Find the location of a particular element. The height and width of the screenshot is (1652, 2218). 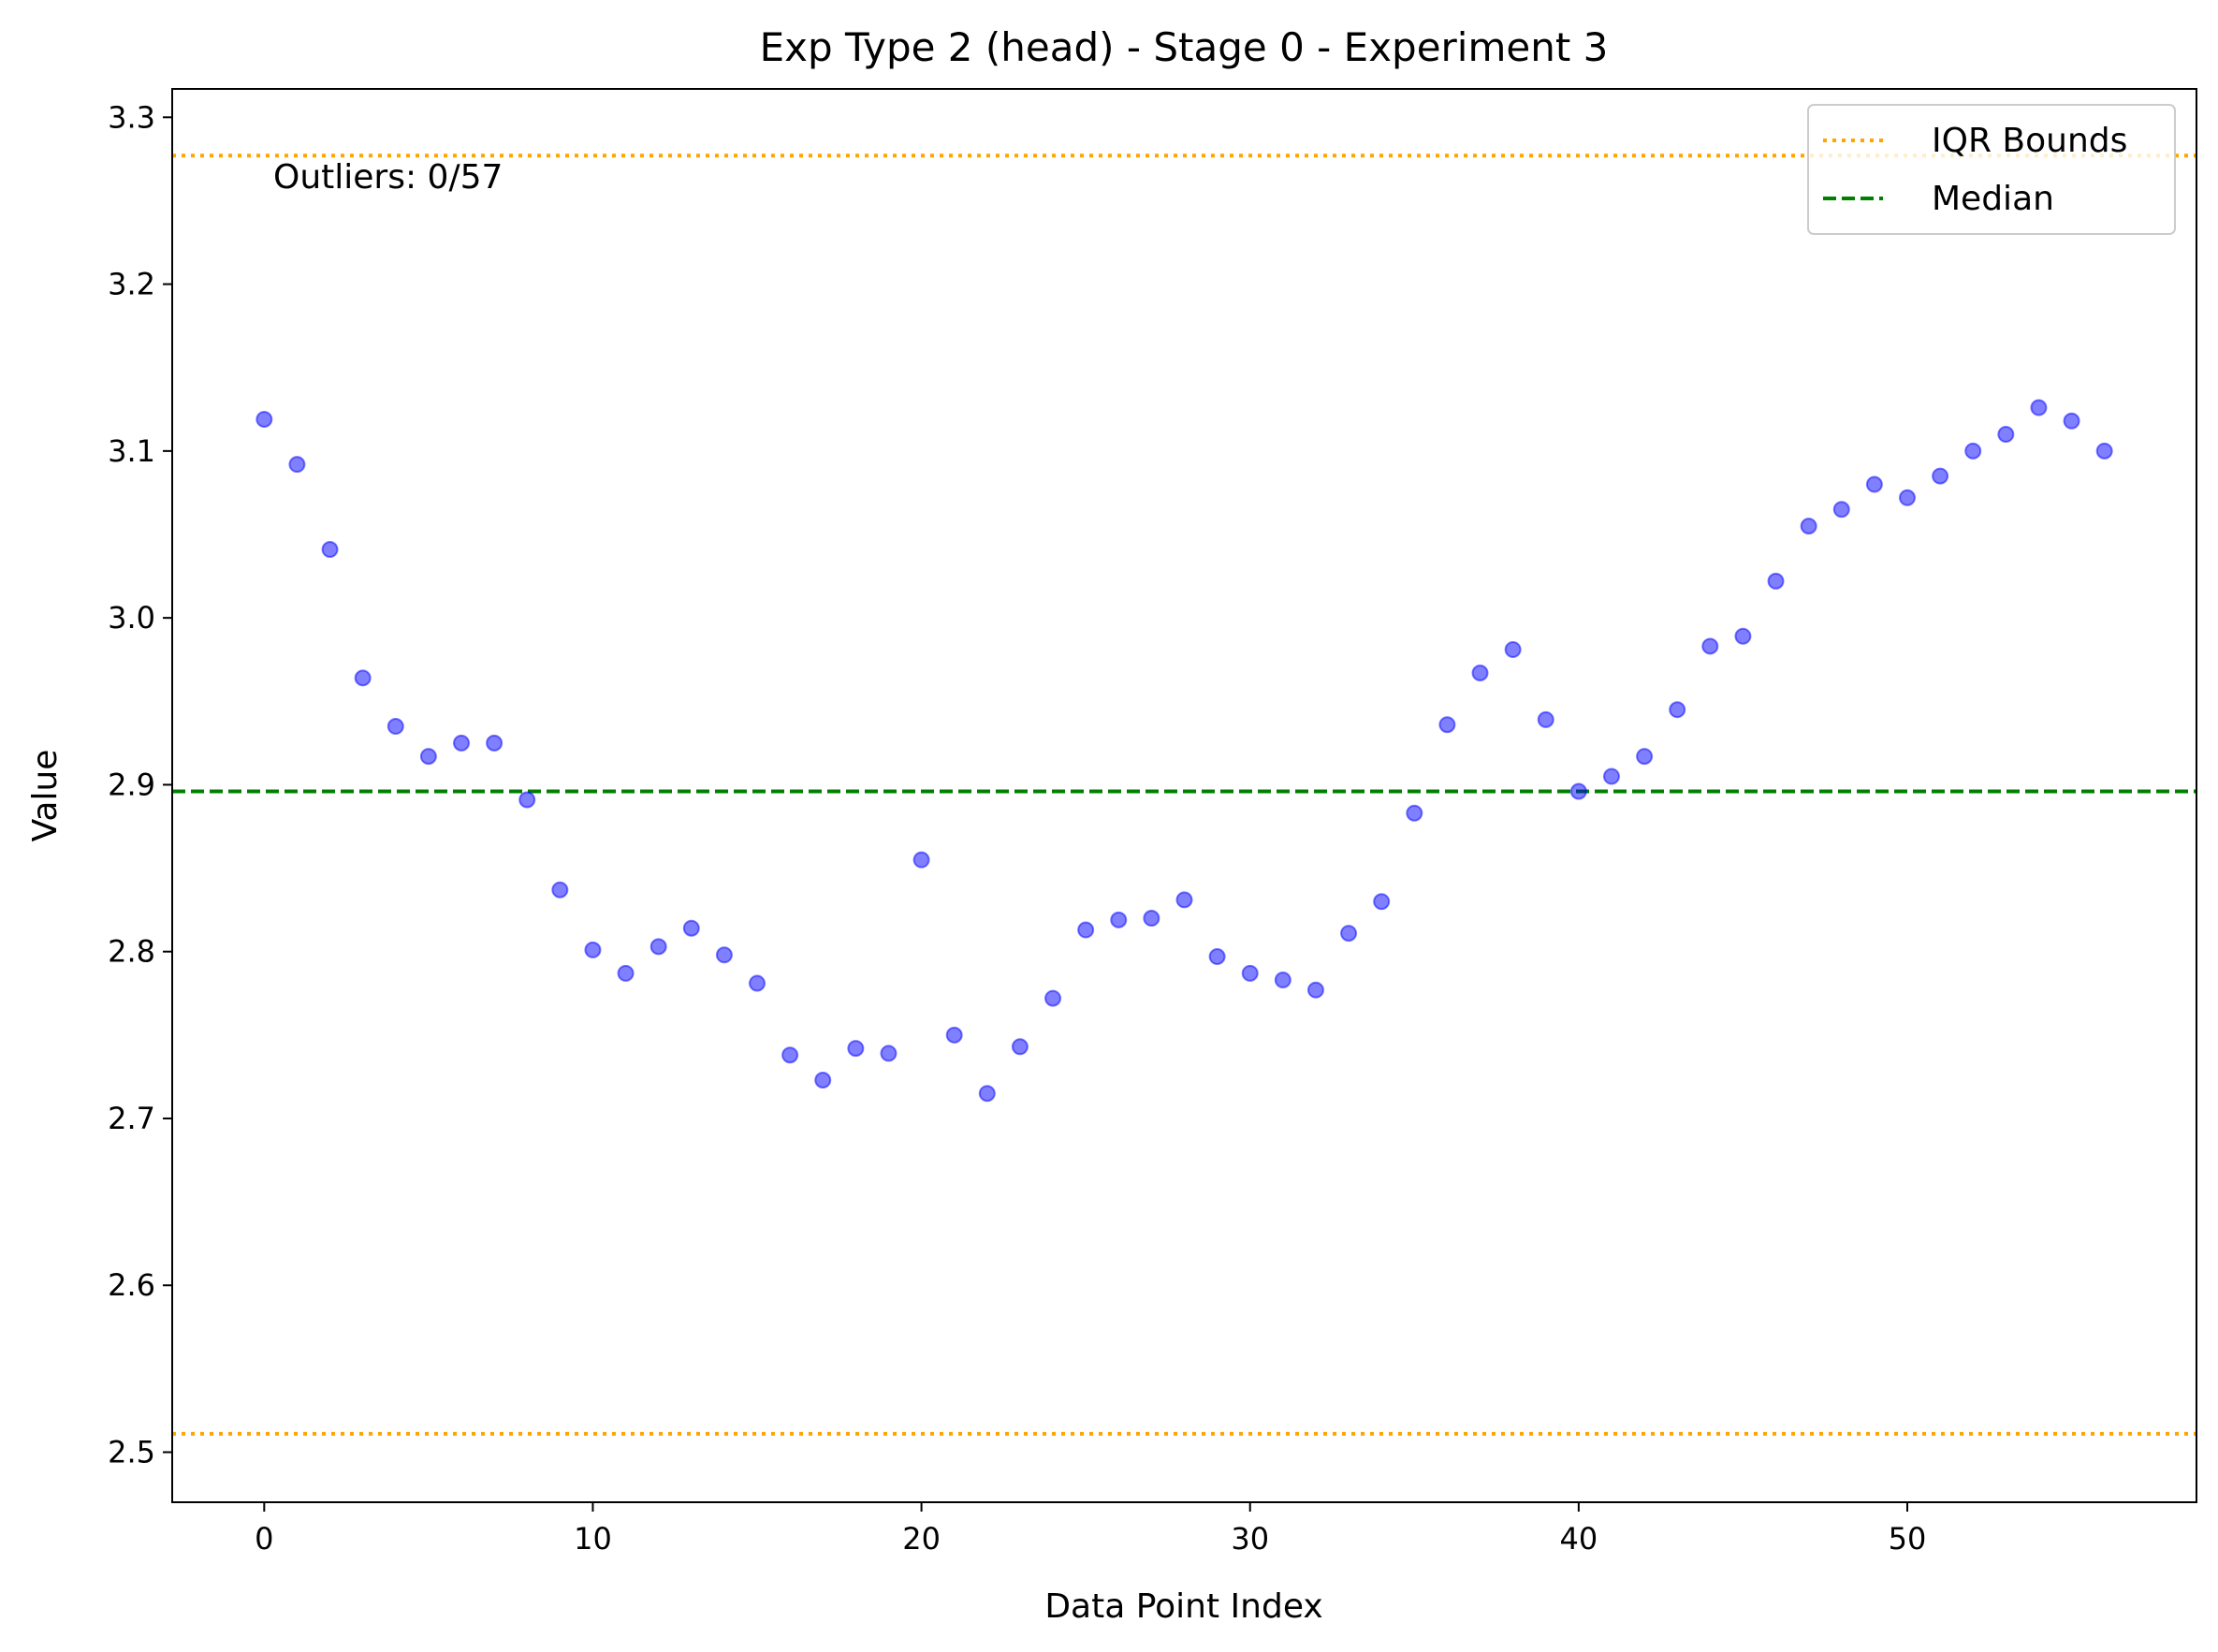

y-tick-label: 3.3 is located at coordinates (132, 117).